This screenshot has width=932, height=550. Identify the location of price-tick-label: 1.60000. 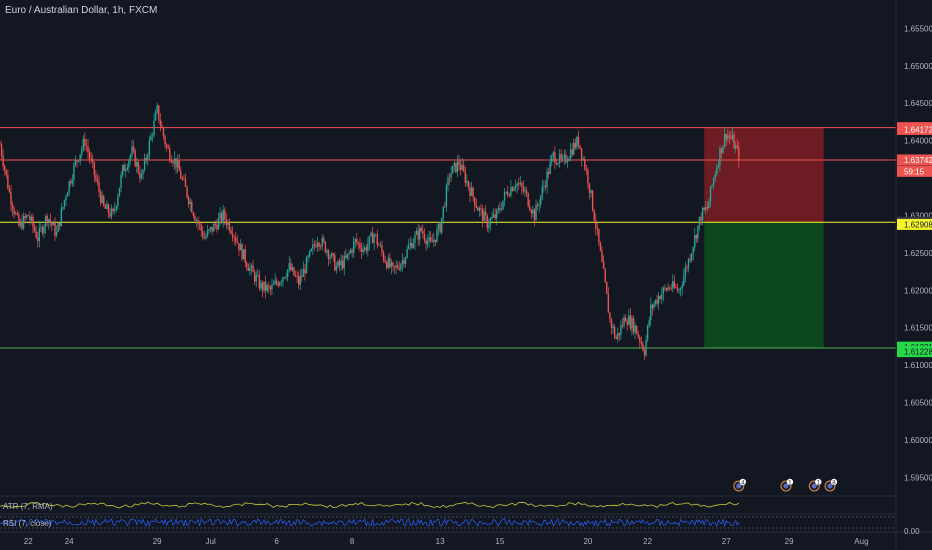
(918, 440).